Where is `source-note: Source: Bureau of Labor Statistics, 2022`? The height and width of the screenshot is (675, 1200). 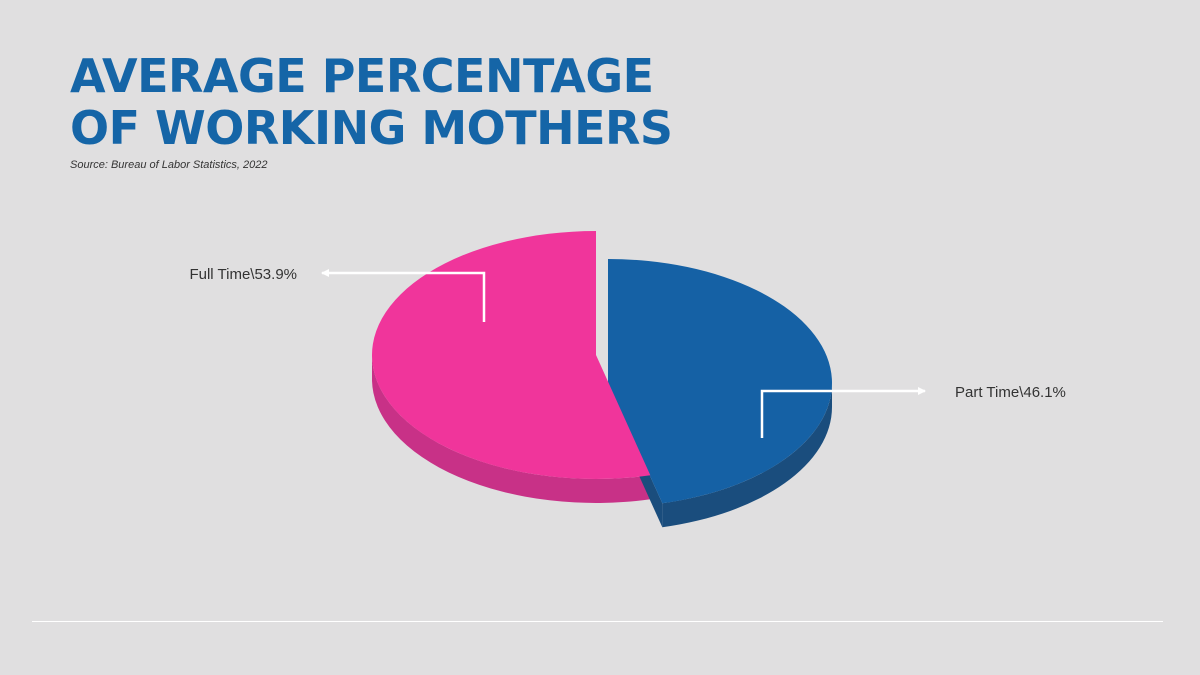
source-note: Source: Bureau of Labor Statistics, 2022 is located at coordinates (169, 165).